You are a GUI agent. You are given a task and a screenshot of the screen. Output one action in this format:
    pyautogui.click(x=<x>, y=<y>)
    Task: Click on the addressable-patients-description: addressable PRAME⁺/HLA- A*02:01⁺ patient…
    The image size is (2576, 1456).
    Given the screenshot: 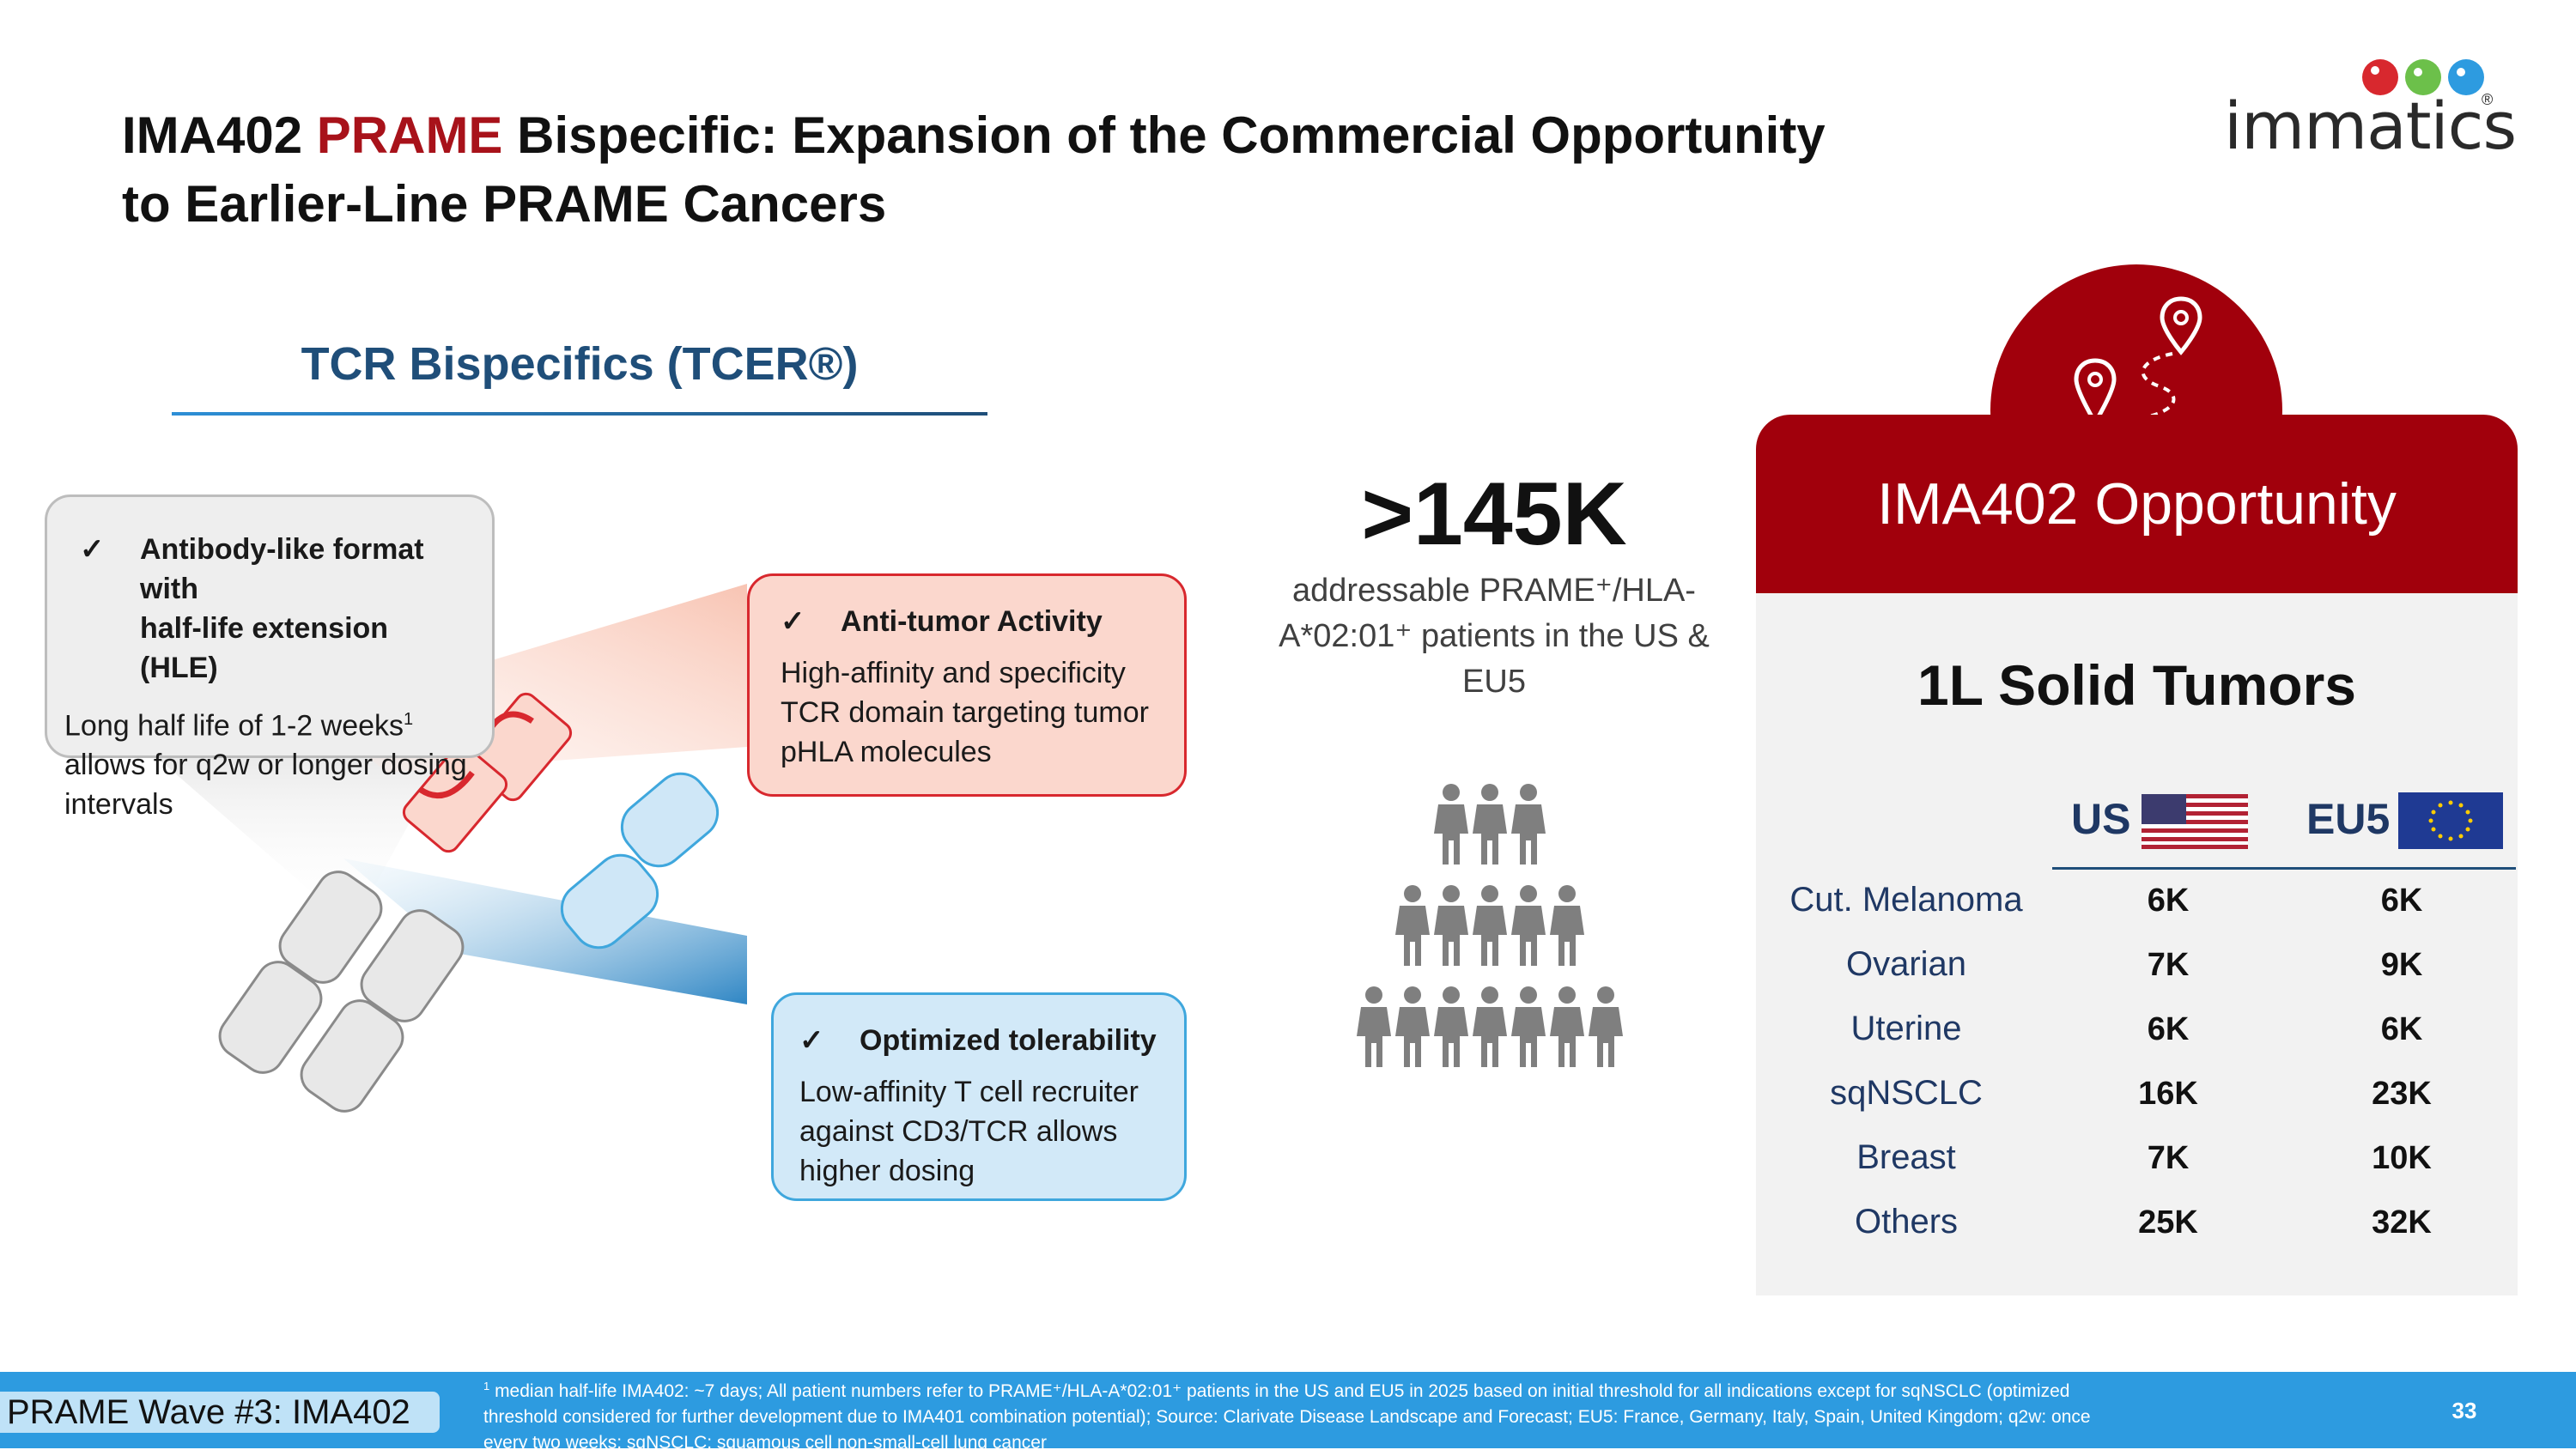 What is the action you would take?
    pyautogui.click(x=1495, y=637)
    